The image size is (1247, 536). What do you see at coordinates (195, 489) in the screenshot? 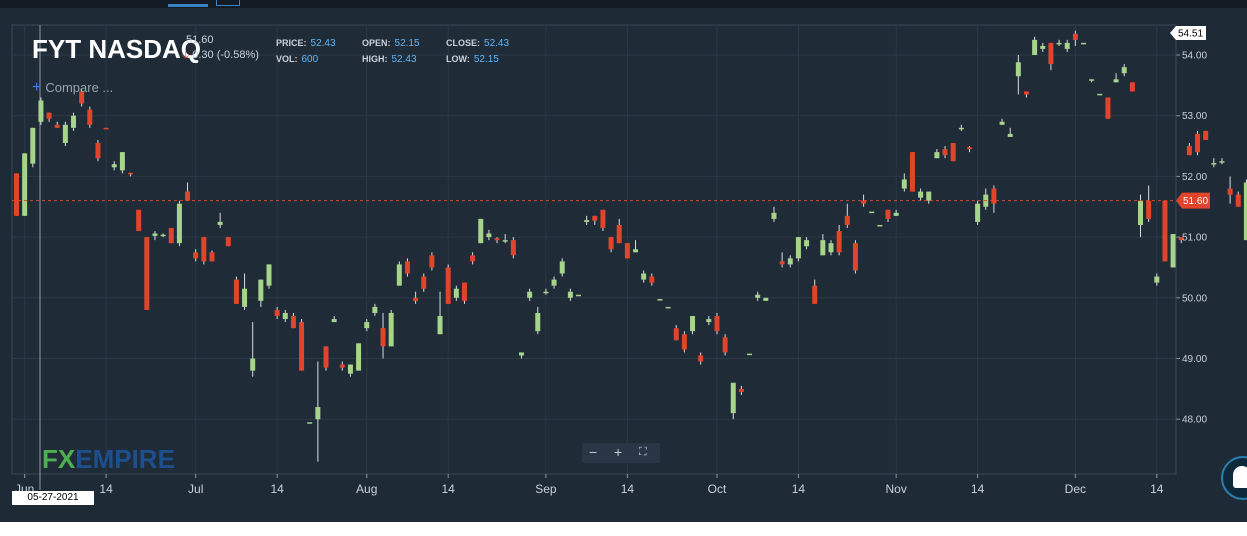
I see `x-tick-label: Jul` at bounding box center [195, 489].